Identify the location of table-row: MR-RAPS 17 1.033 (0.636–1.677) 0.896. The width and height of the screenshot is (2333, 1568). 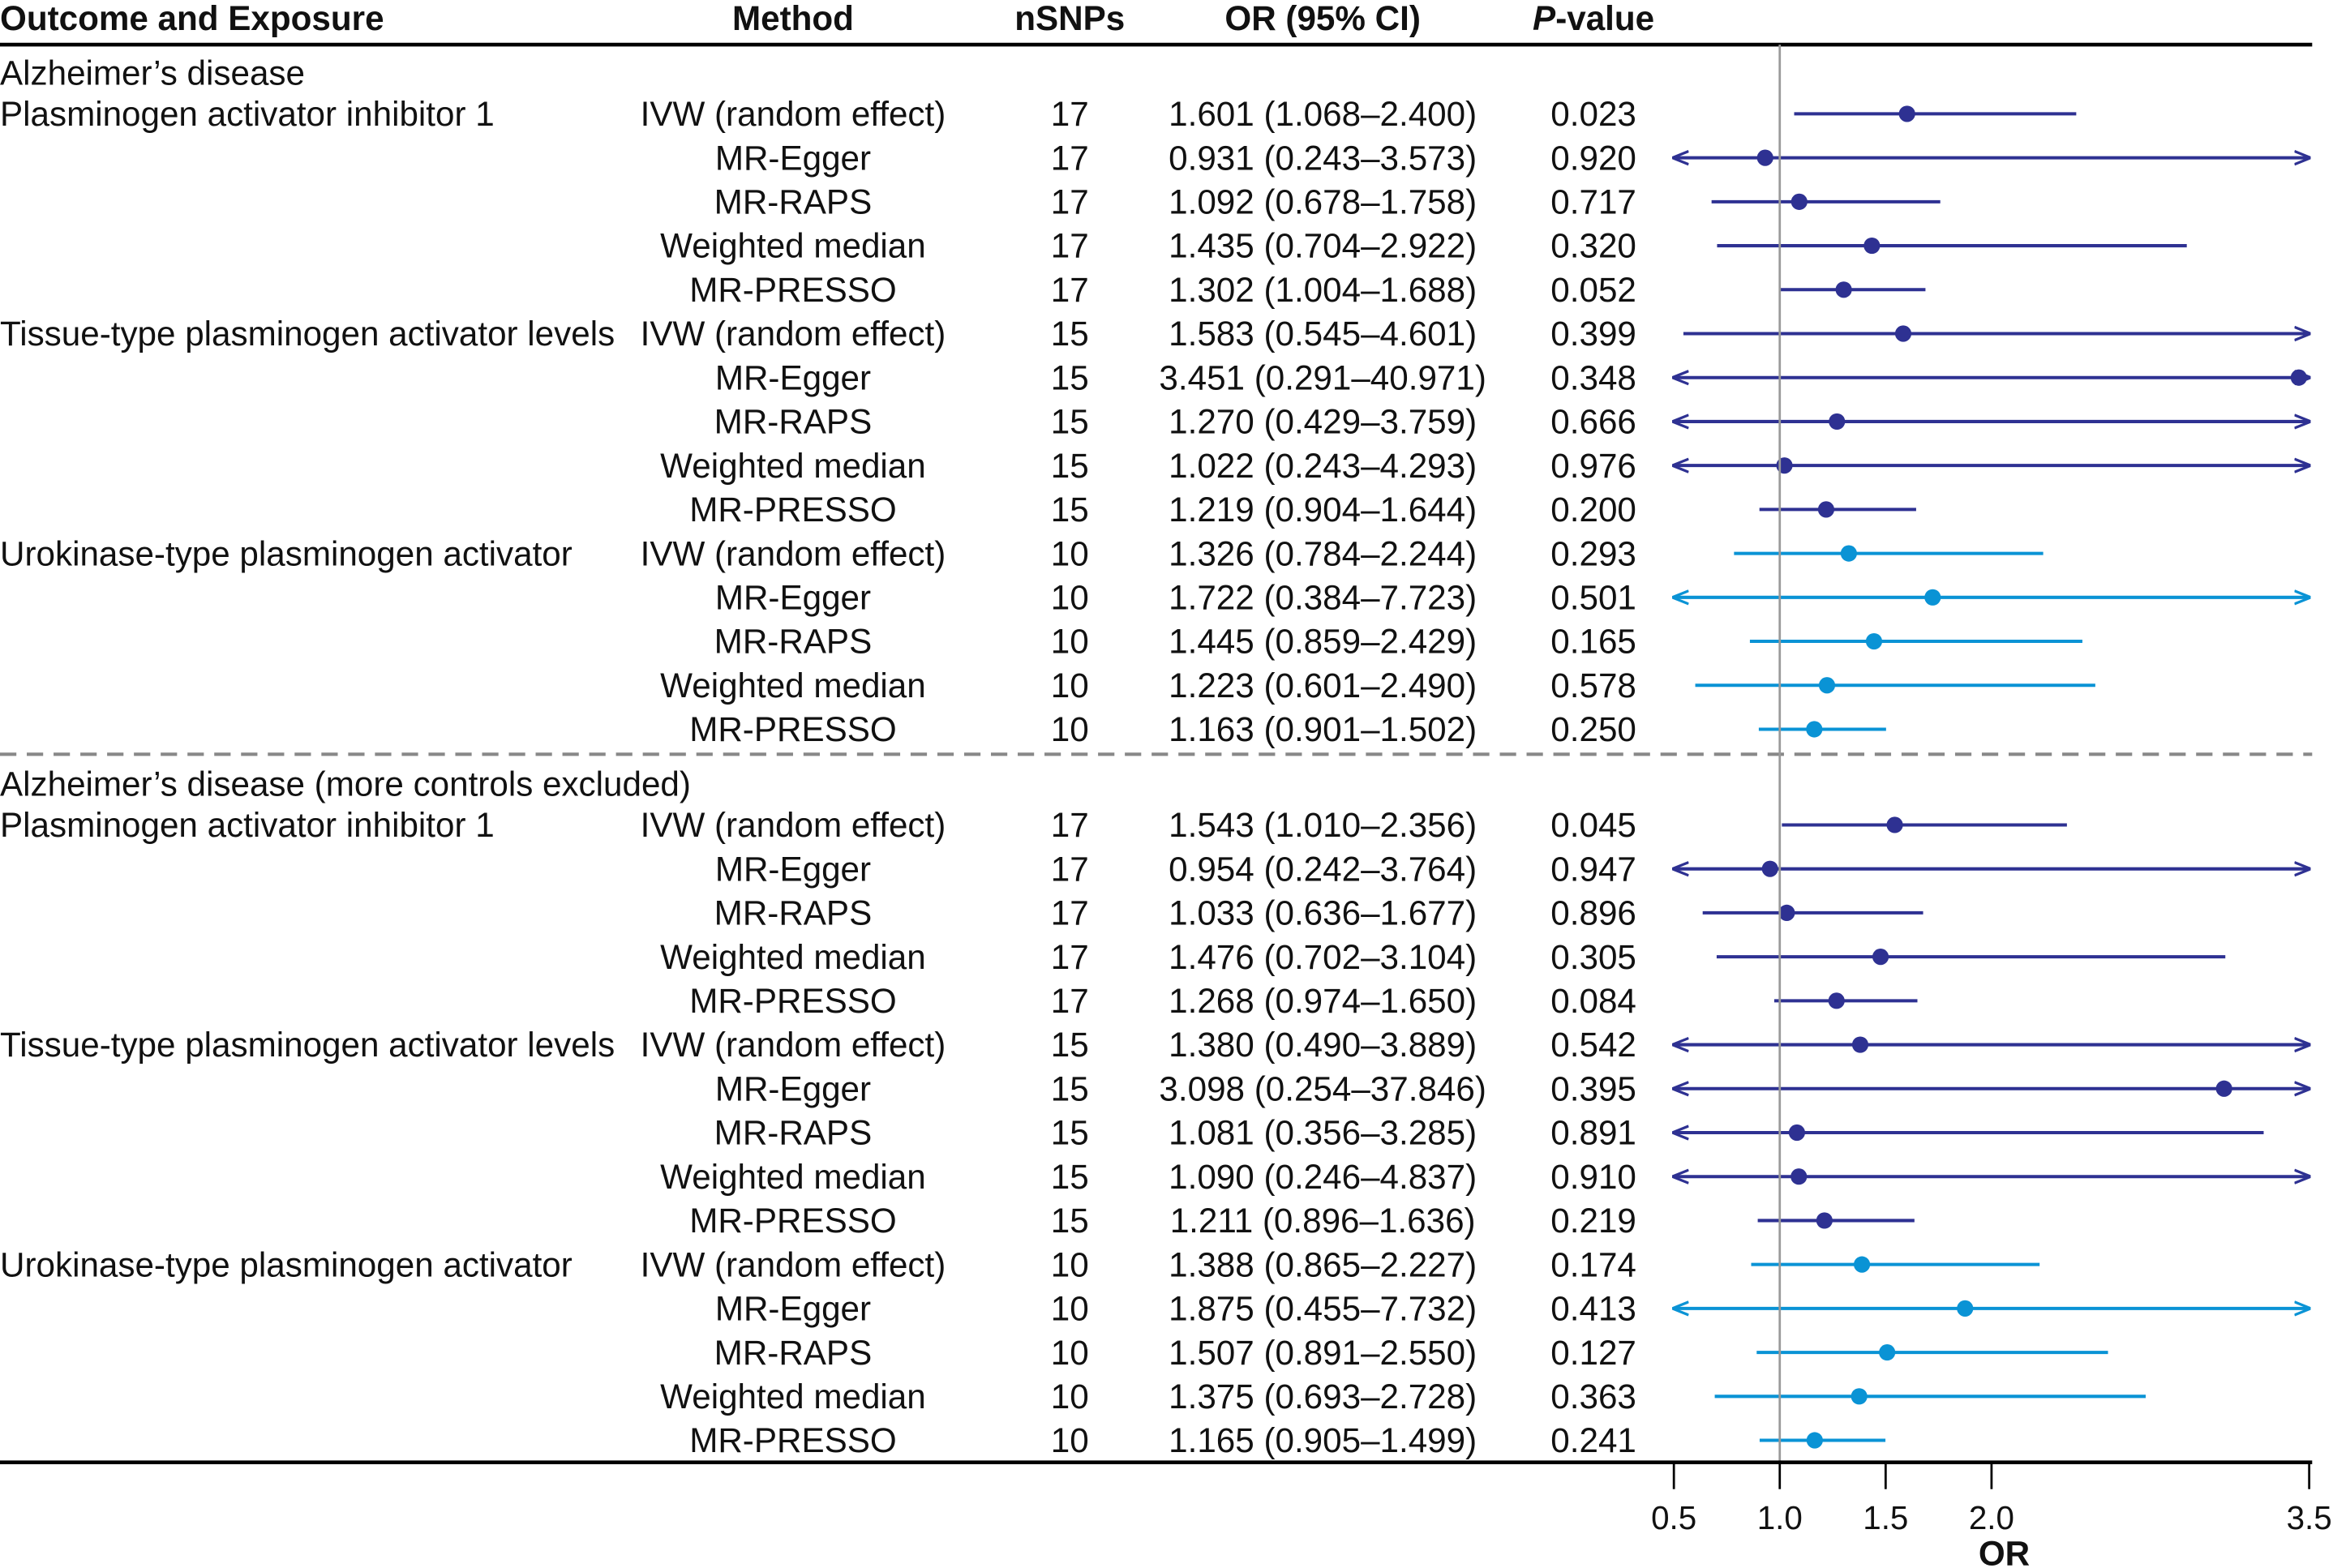
(1318, 913).